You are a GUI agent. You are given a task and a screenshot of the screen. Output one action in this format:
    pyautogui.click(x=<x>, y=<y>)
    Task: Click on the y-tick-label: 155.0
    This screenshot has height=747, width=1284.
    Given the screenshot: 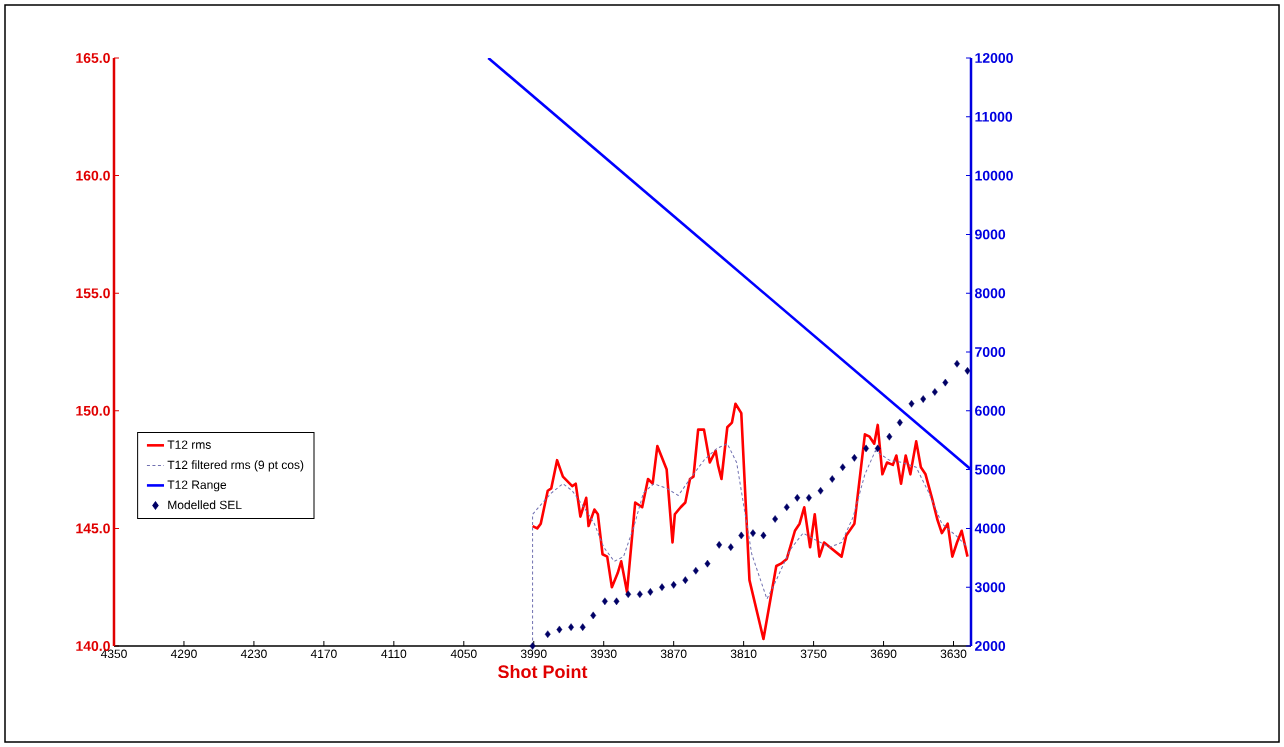 What is the action you would take?
    pyautogui.click(x=93, y=293)
    